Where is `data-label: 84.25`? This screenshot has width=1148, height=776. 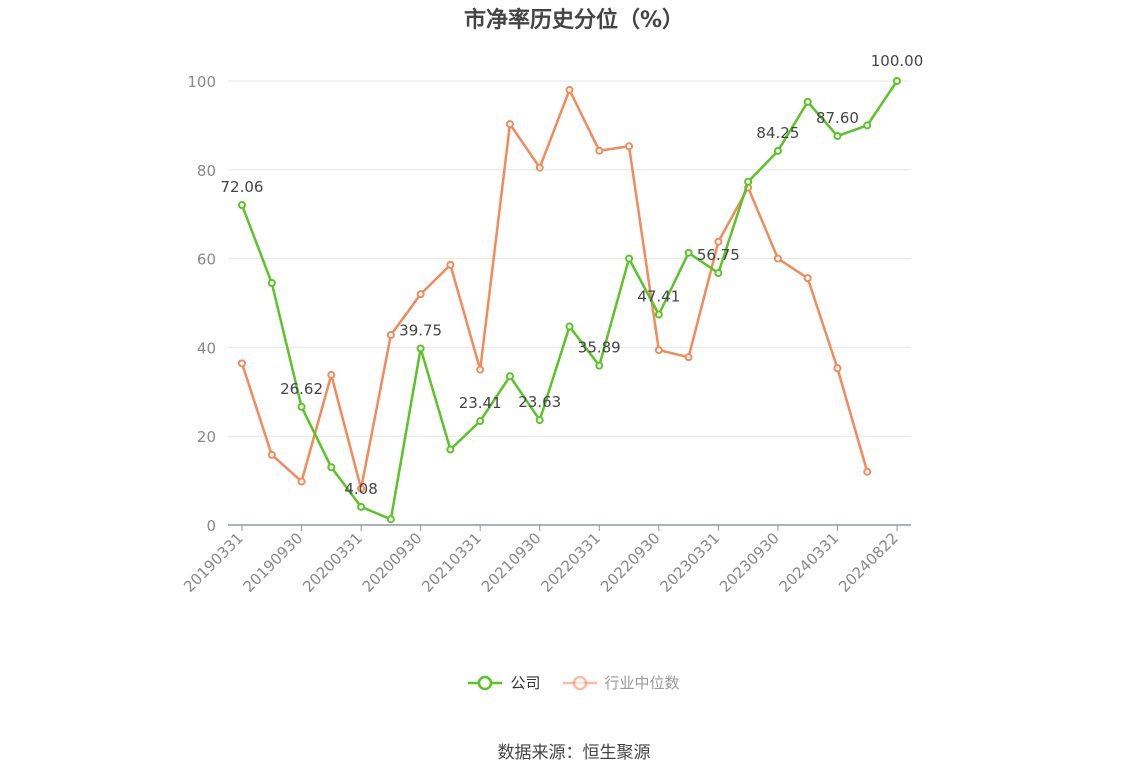
data-label: 84.25 is located at coordinates (777, 133).